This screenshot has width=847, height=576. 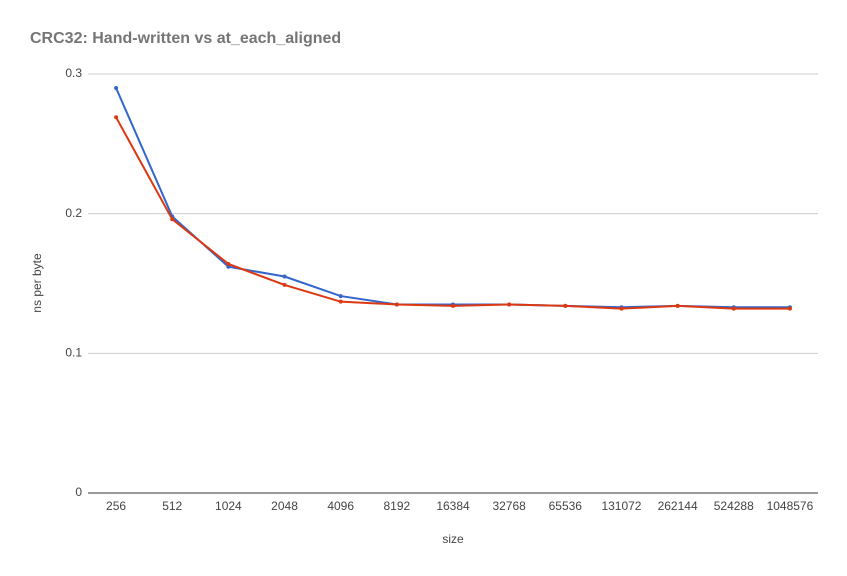 What do you see at coordinates (678, 506) in the screenshot?
I see `x-tick-label: 262144` at bounding box center [678, 506].